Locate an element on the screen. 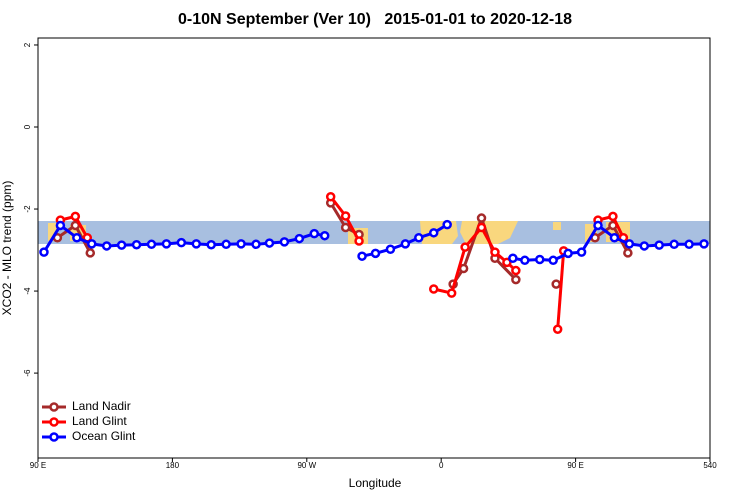 This screenshot has height=500, width=750. y-axis-label: XCO2 - MLO trend (ppm) is located at coordinates (7, 248).